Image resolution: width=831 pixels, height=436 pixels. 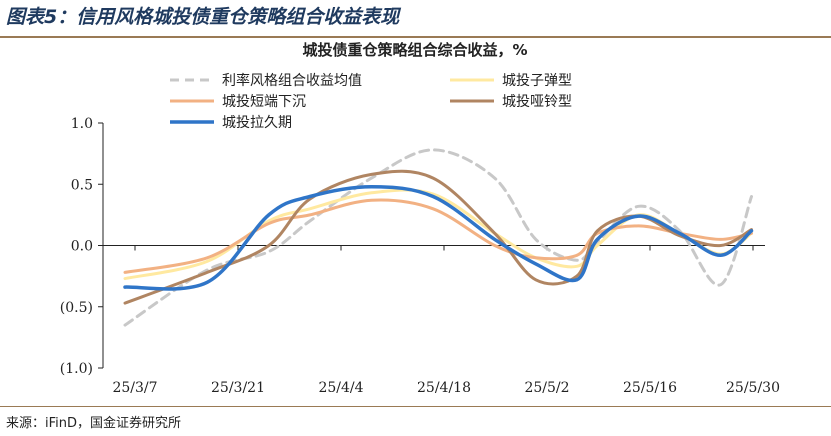 What do you see at coordinates (537, 102) in the screenshot?
I see `legend-label-4: 城投哑铃型` at bounding box center [537, 102].